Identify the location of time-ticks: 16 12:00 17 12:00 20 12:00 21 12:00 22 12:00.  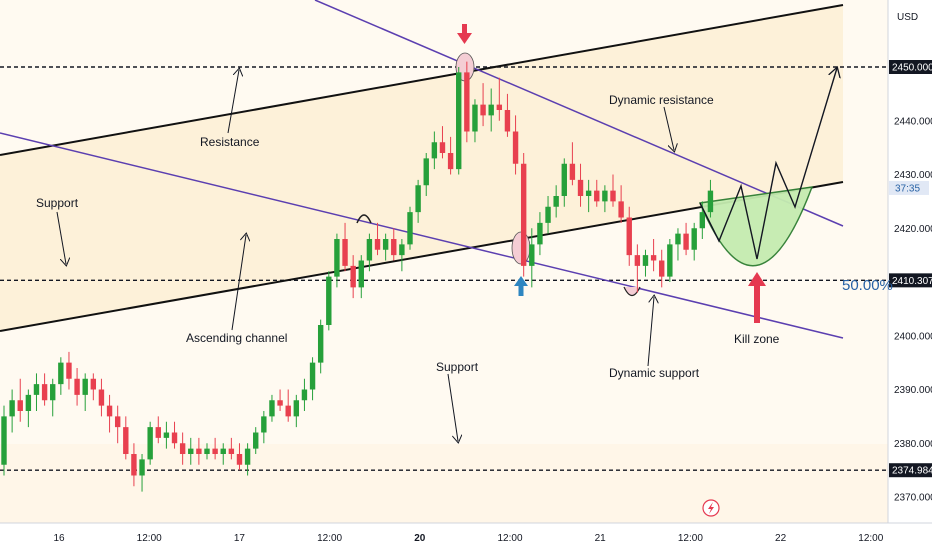
(468, 538).